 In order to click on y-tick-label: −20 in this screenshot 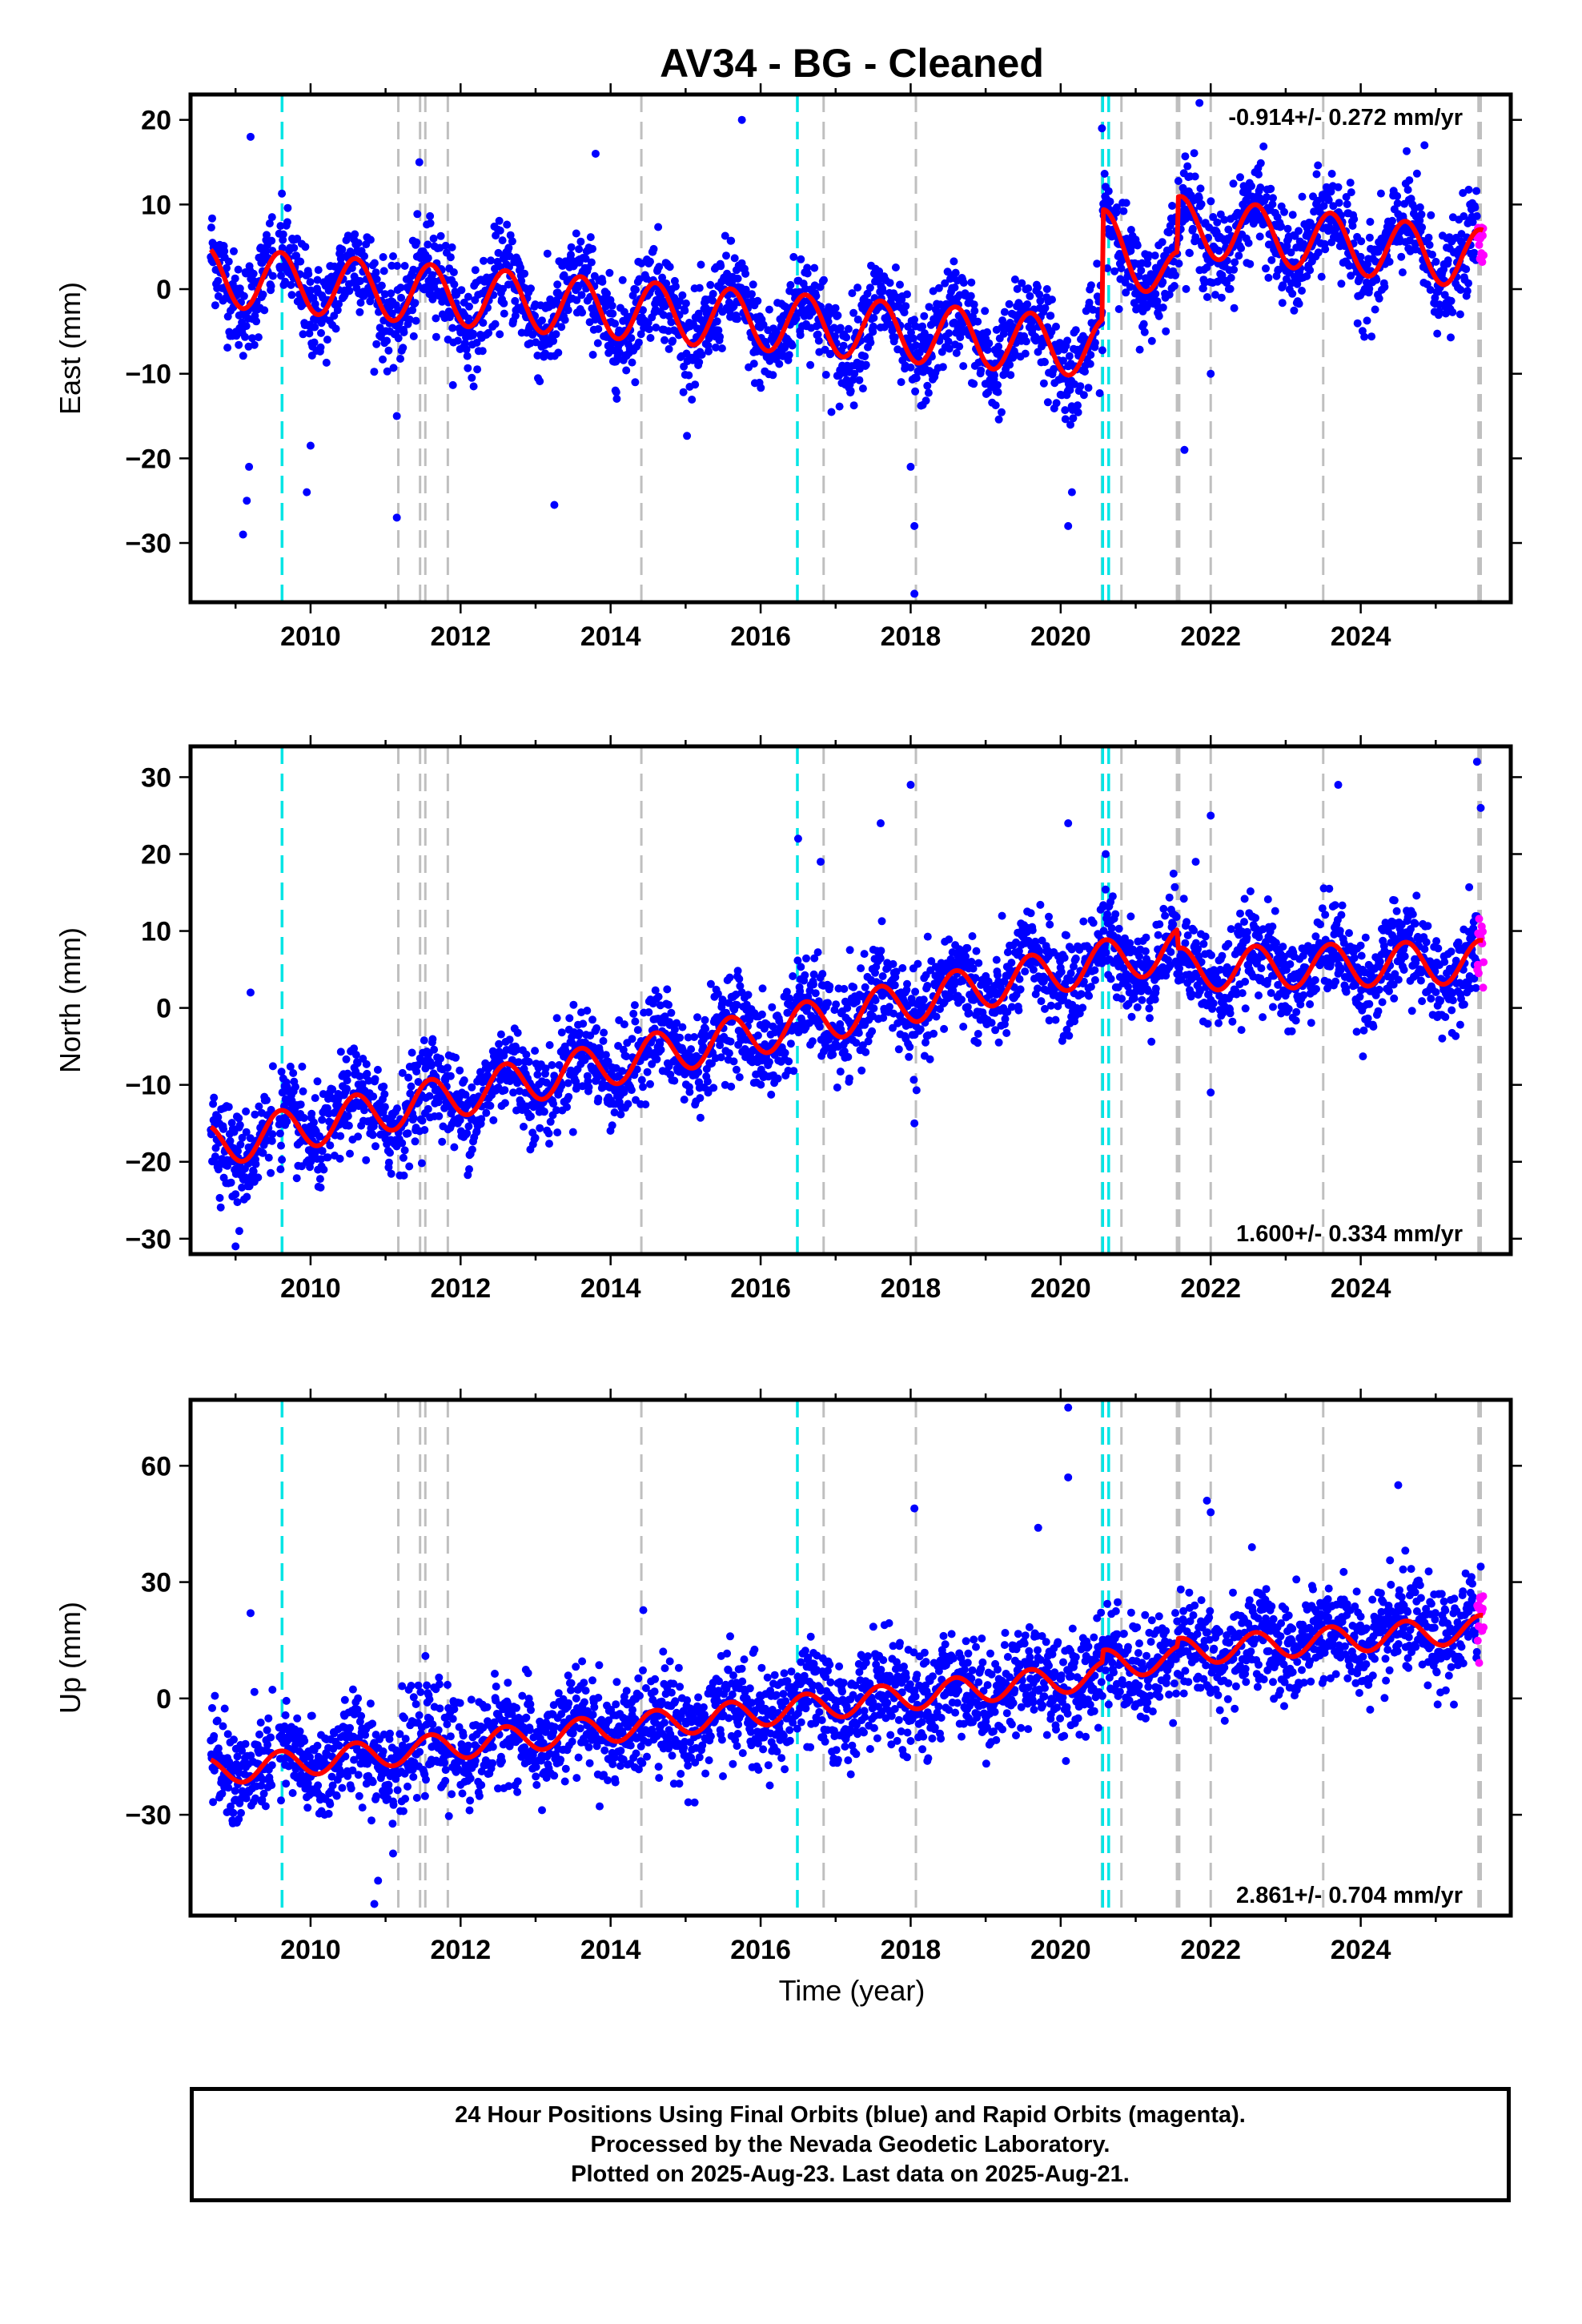, I will do `click(148, 459)`.